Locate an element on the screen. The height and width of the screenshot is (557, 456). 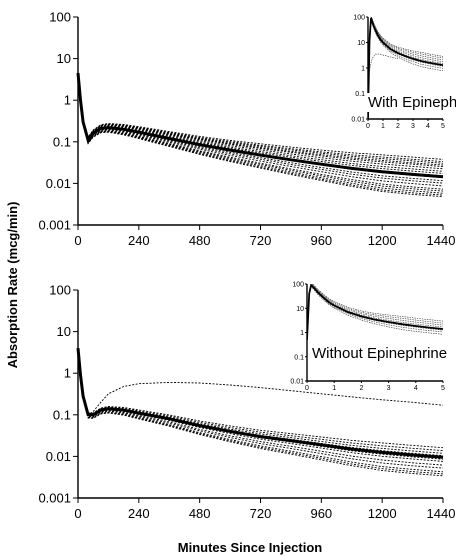
inset-label: Without Epinephrine is located at coordinates (379, 353).